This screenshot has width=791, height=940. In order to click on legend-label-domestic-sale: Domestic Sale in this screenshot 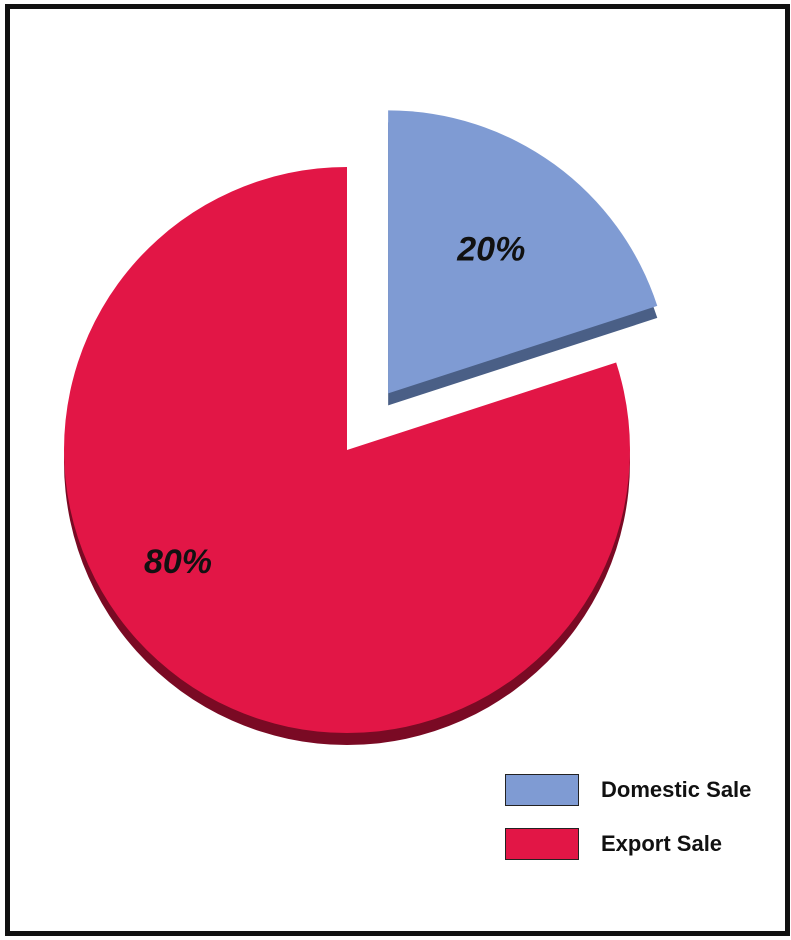, I will do `click(676, 789)`.